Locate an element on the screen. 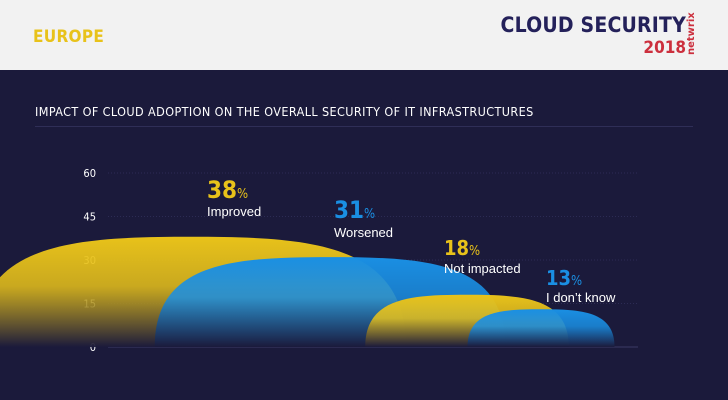  brand-year: 2018 is located at coordinates (664, 48).